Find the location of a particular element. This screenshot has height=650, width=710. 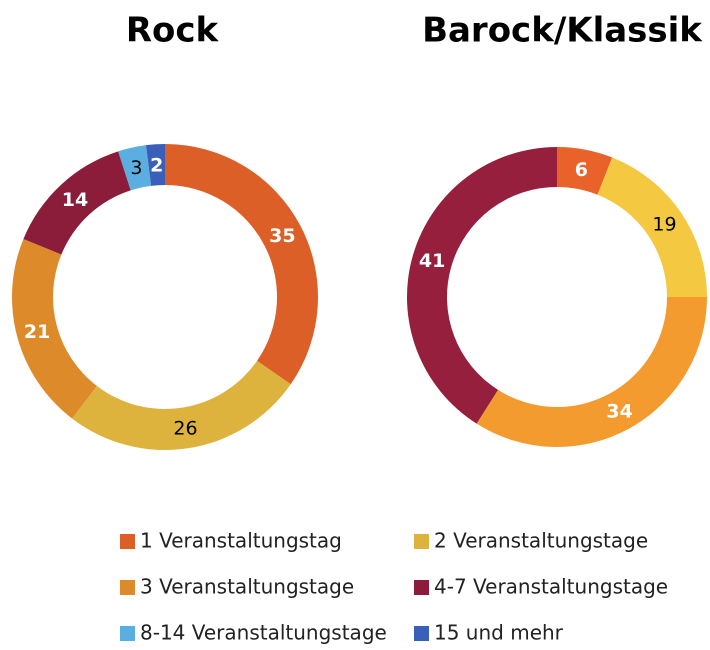

legend-label: 3 Veranstaltungstage is located at coordinates (247, 587).